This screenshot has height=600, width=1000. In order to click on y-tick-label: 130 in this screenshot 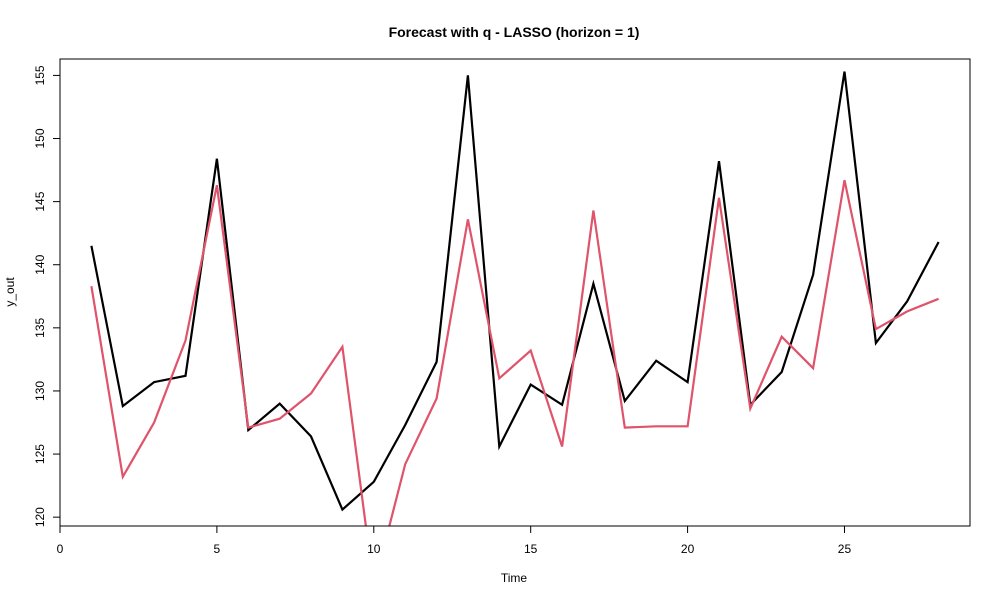, I will do `click(40, 391)`.